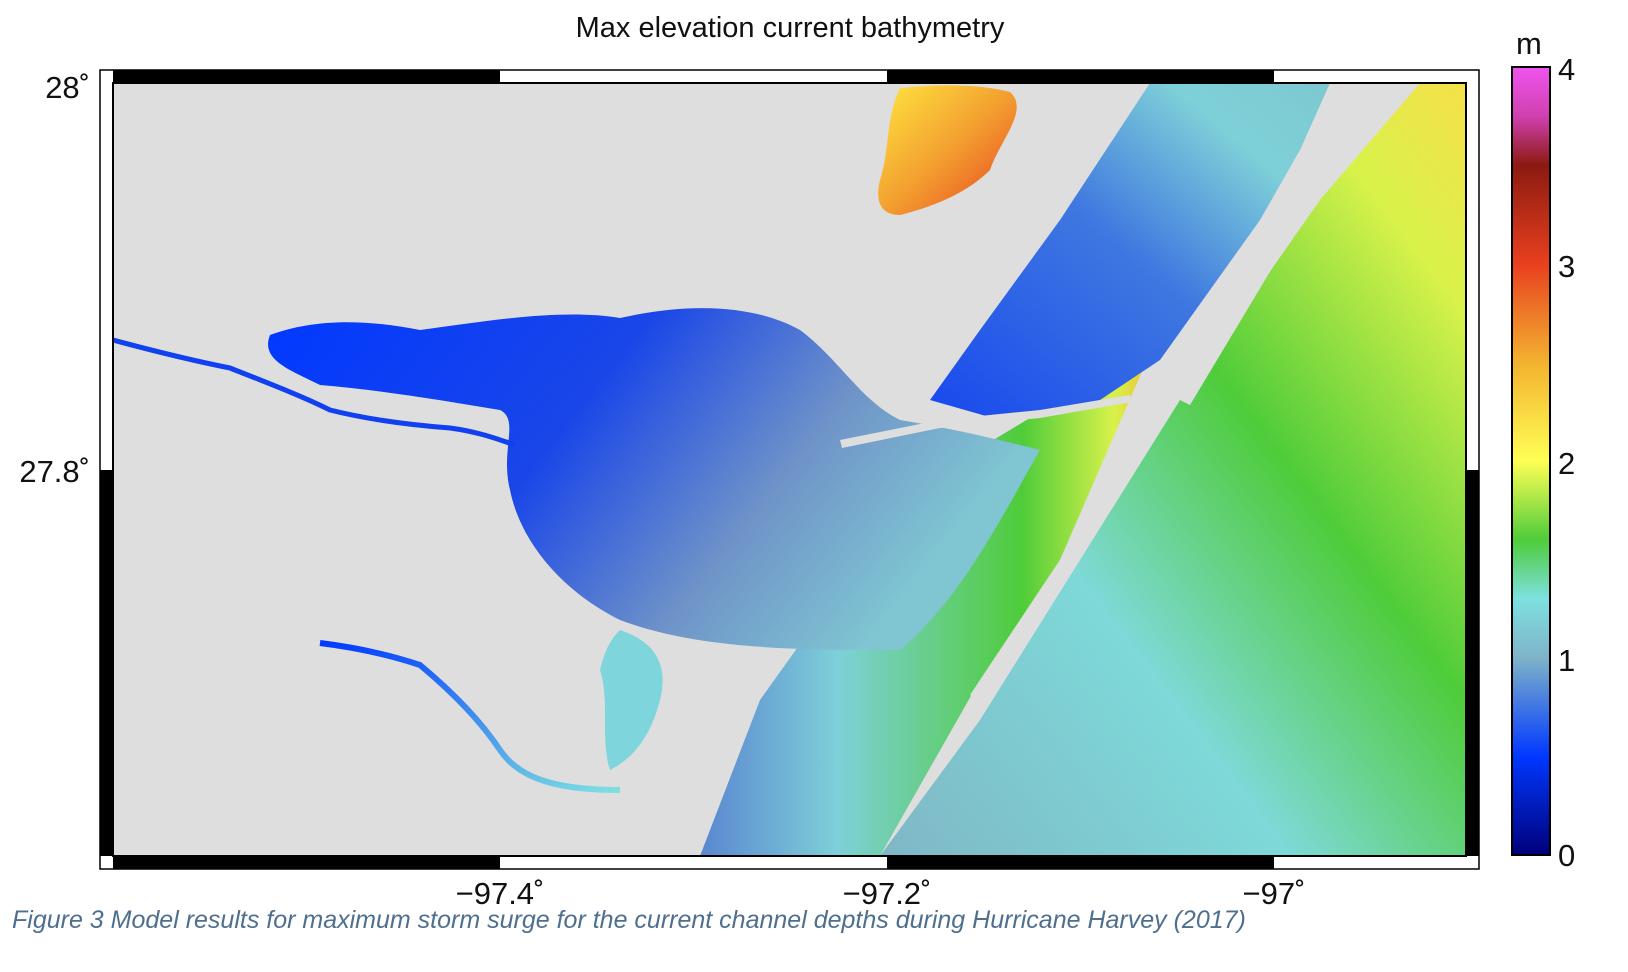 The image size is (1628, 972). I want to click on lat-label-28: 28˚, so click(67, 87).